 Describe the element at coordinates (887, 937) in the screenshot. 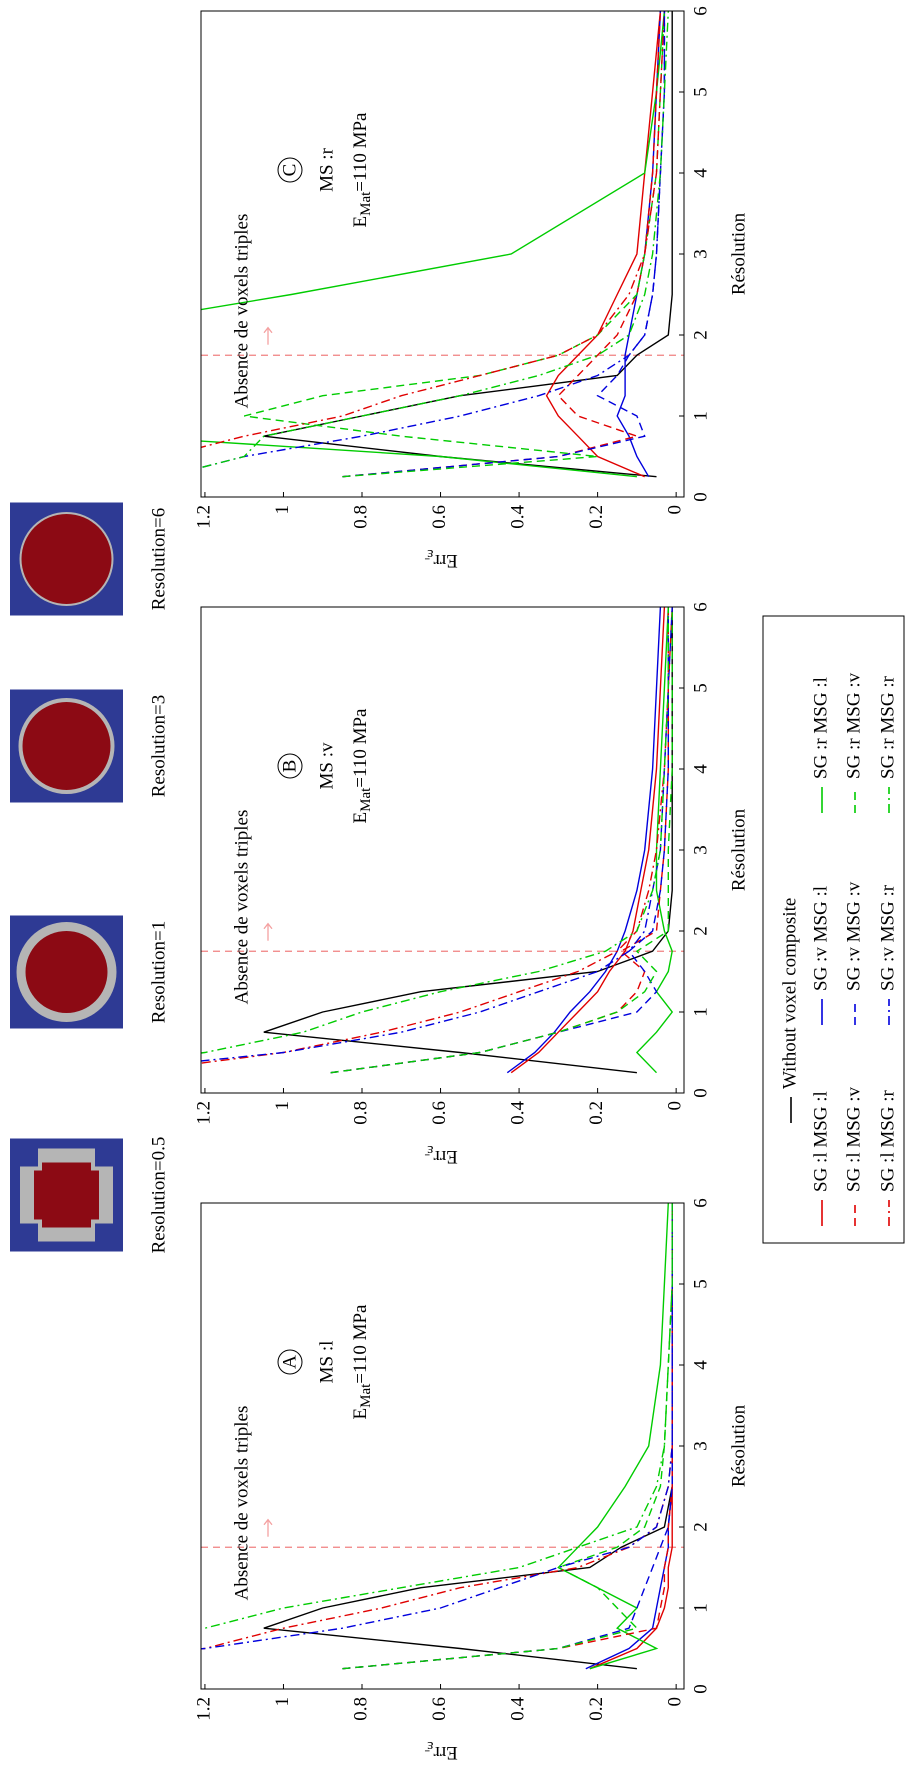

I see `legend-label: SG :v MSG :r` at that location.